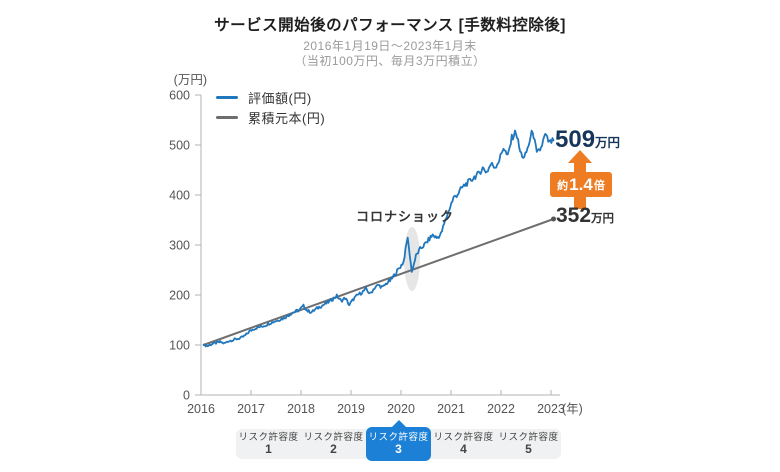 The image size is (780, 472). I want to click on chart-legend: 評価額(円) 累積元本(円), so click(270, 109).